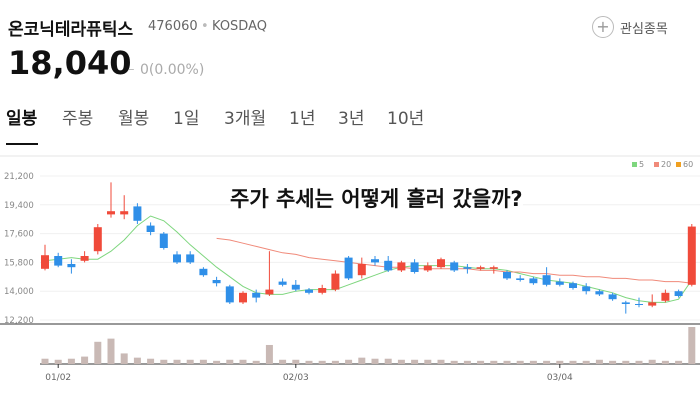  Describe the element at coordinates (78, 119) in the screenshot. I see `tab: 주봉` at that location.